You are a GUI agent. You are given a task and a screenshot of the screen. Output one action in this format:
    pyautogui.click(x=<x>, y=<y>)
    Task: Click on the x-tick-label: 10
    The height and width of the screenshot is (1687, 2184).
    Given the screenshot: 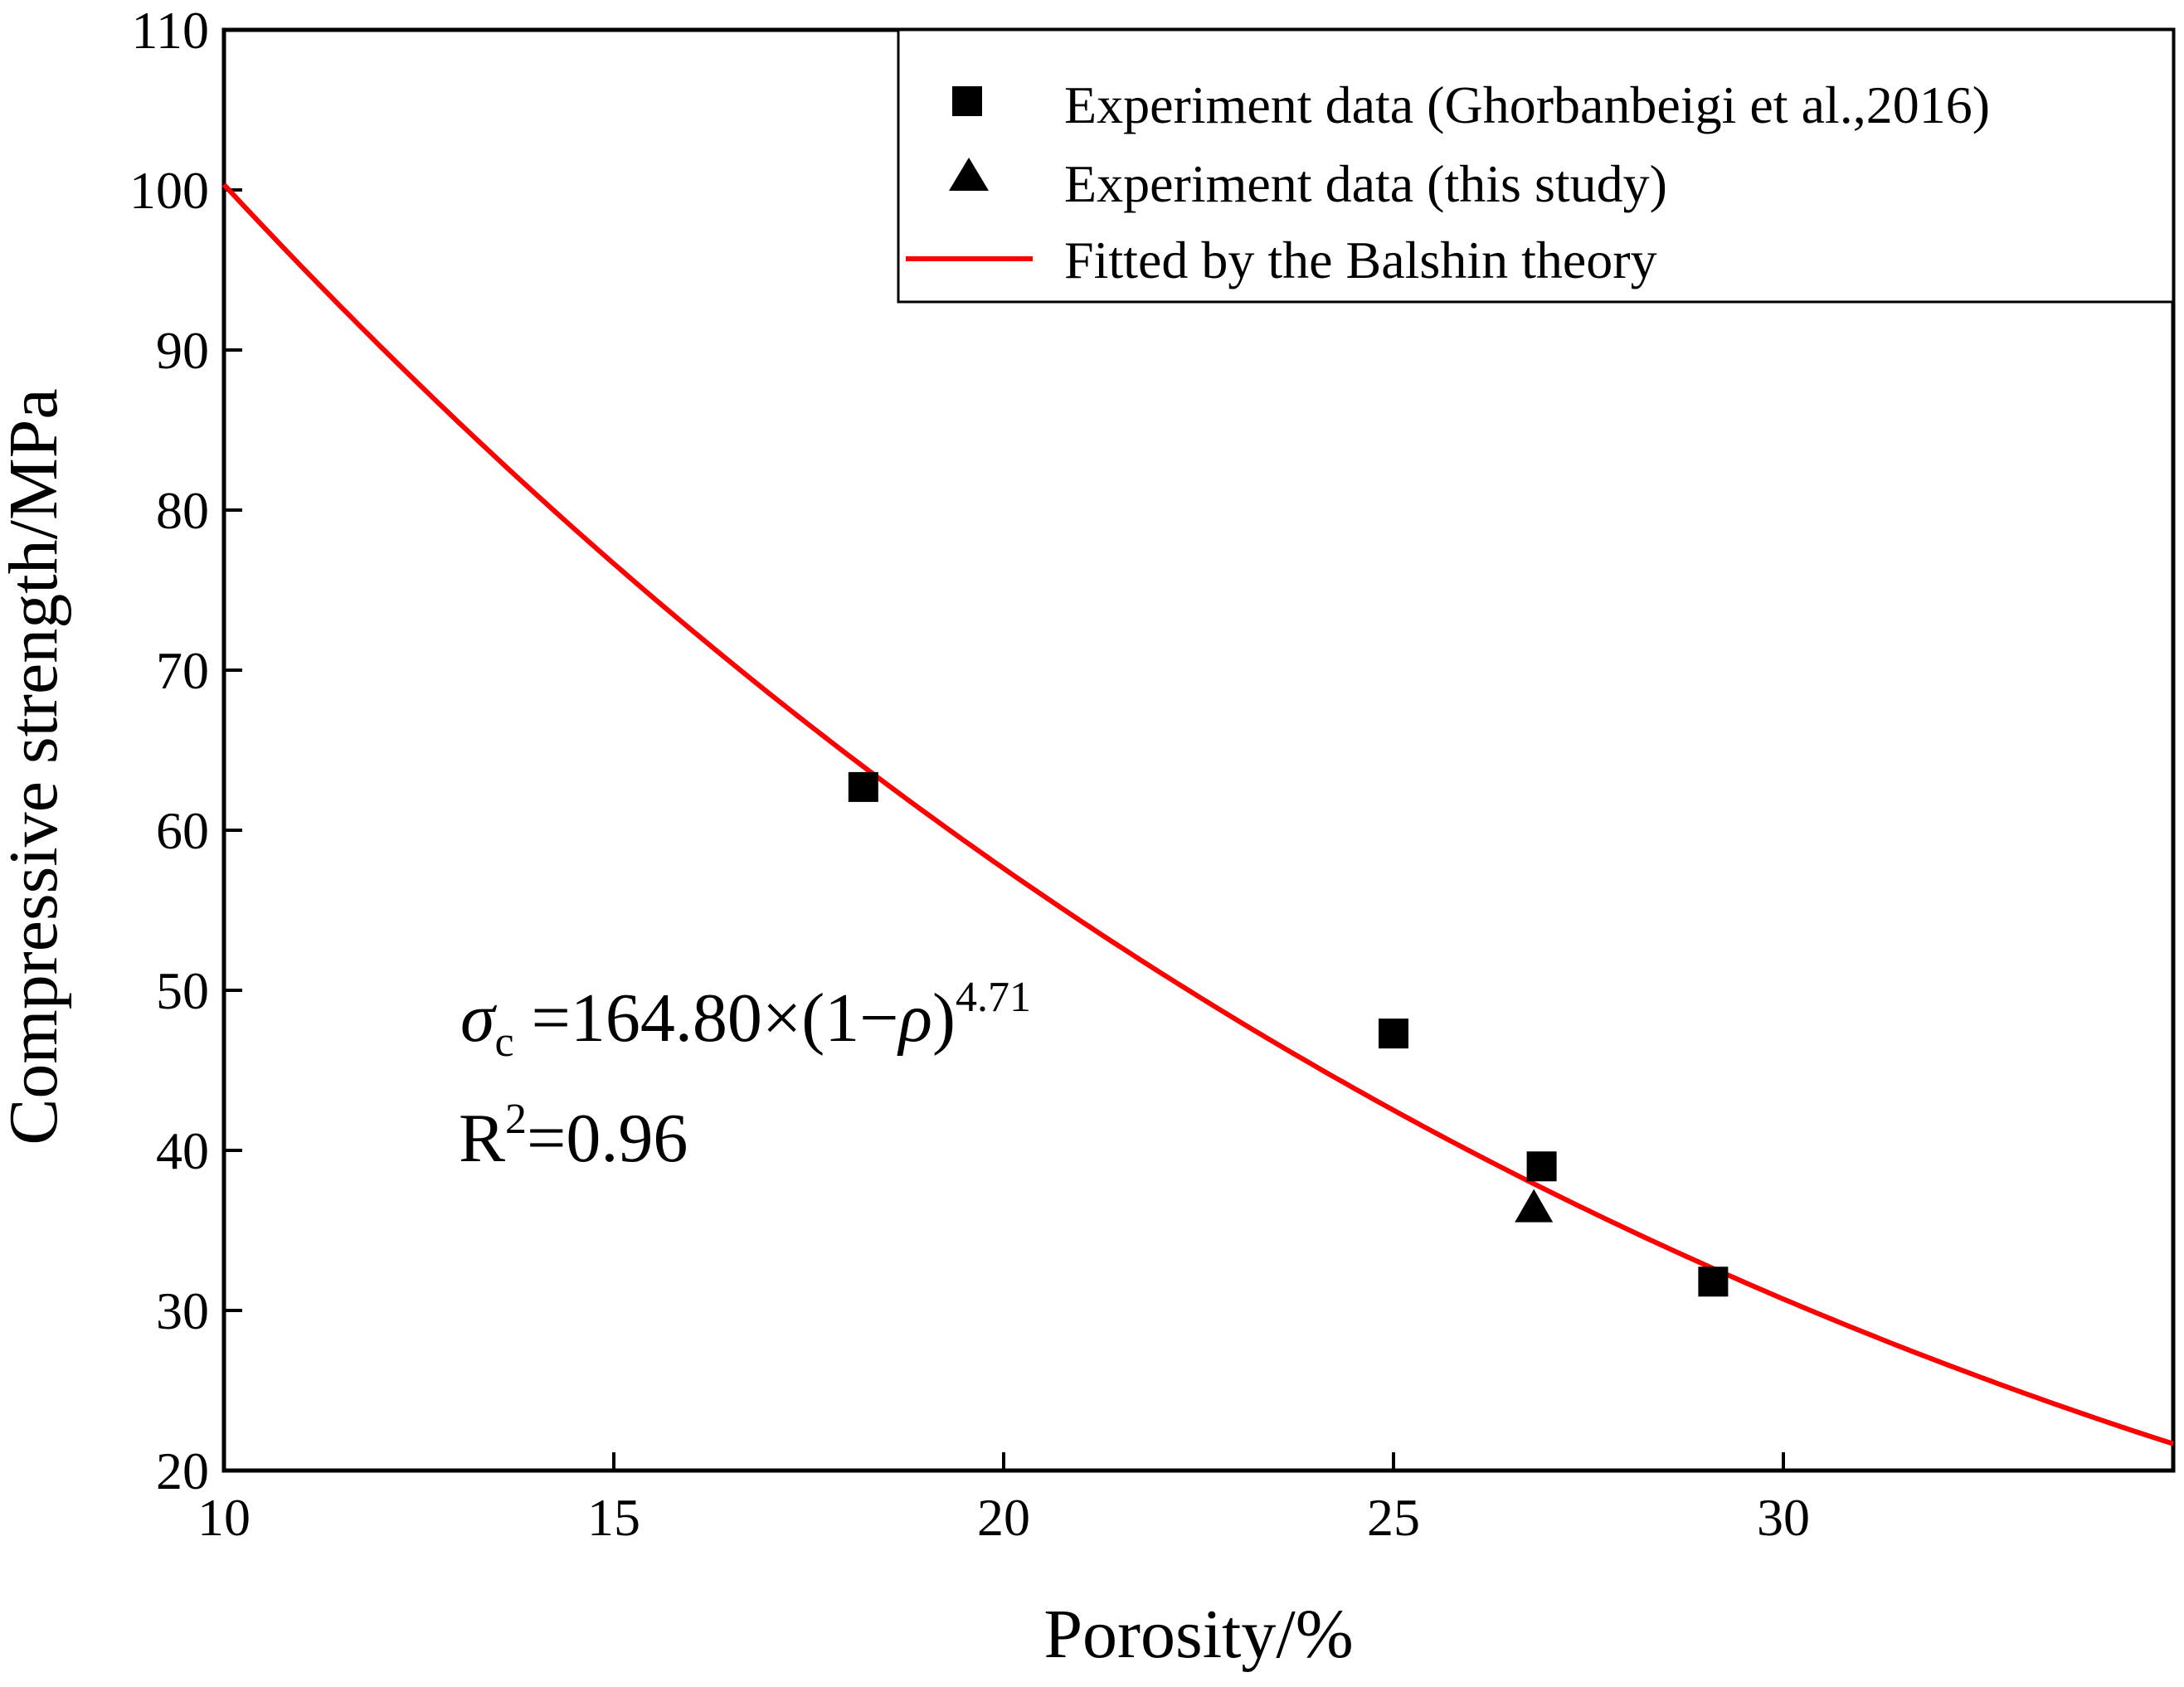 What is the action you would take?
    pyautogui.click(x=224, y=1517)
    